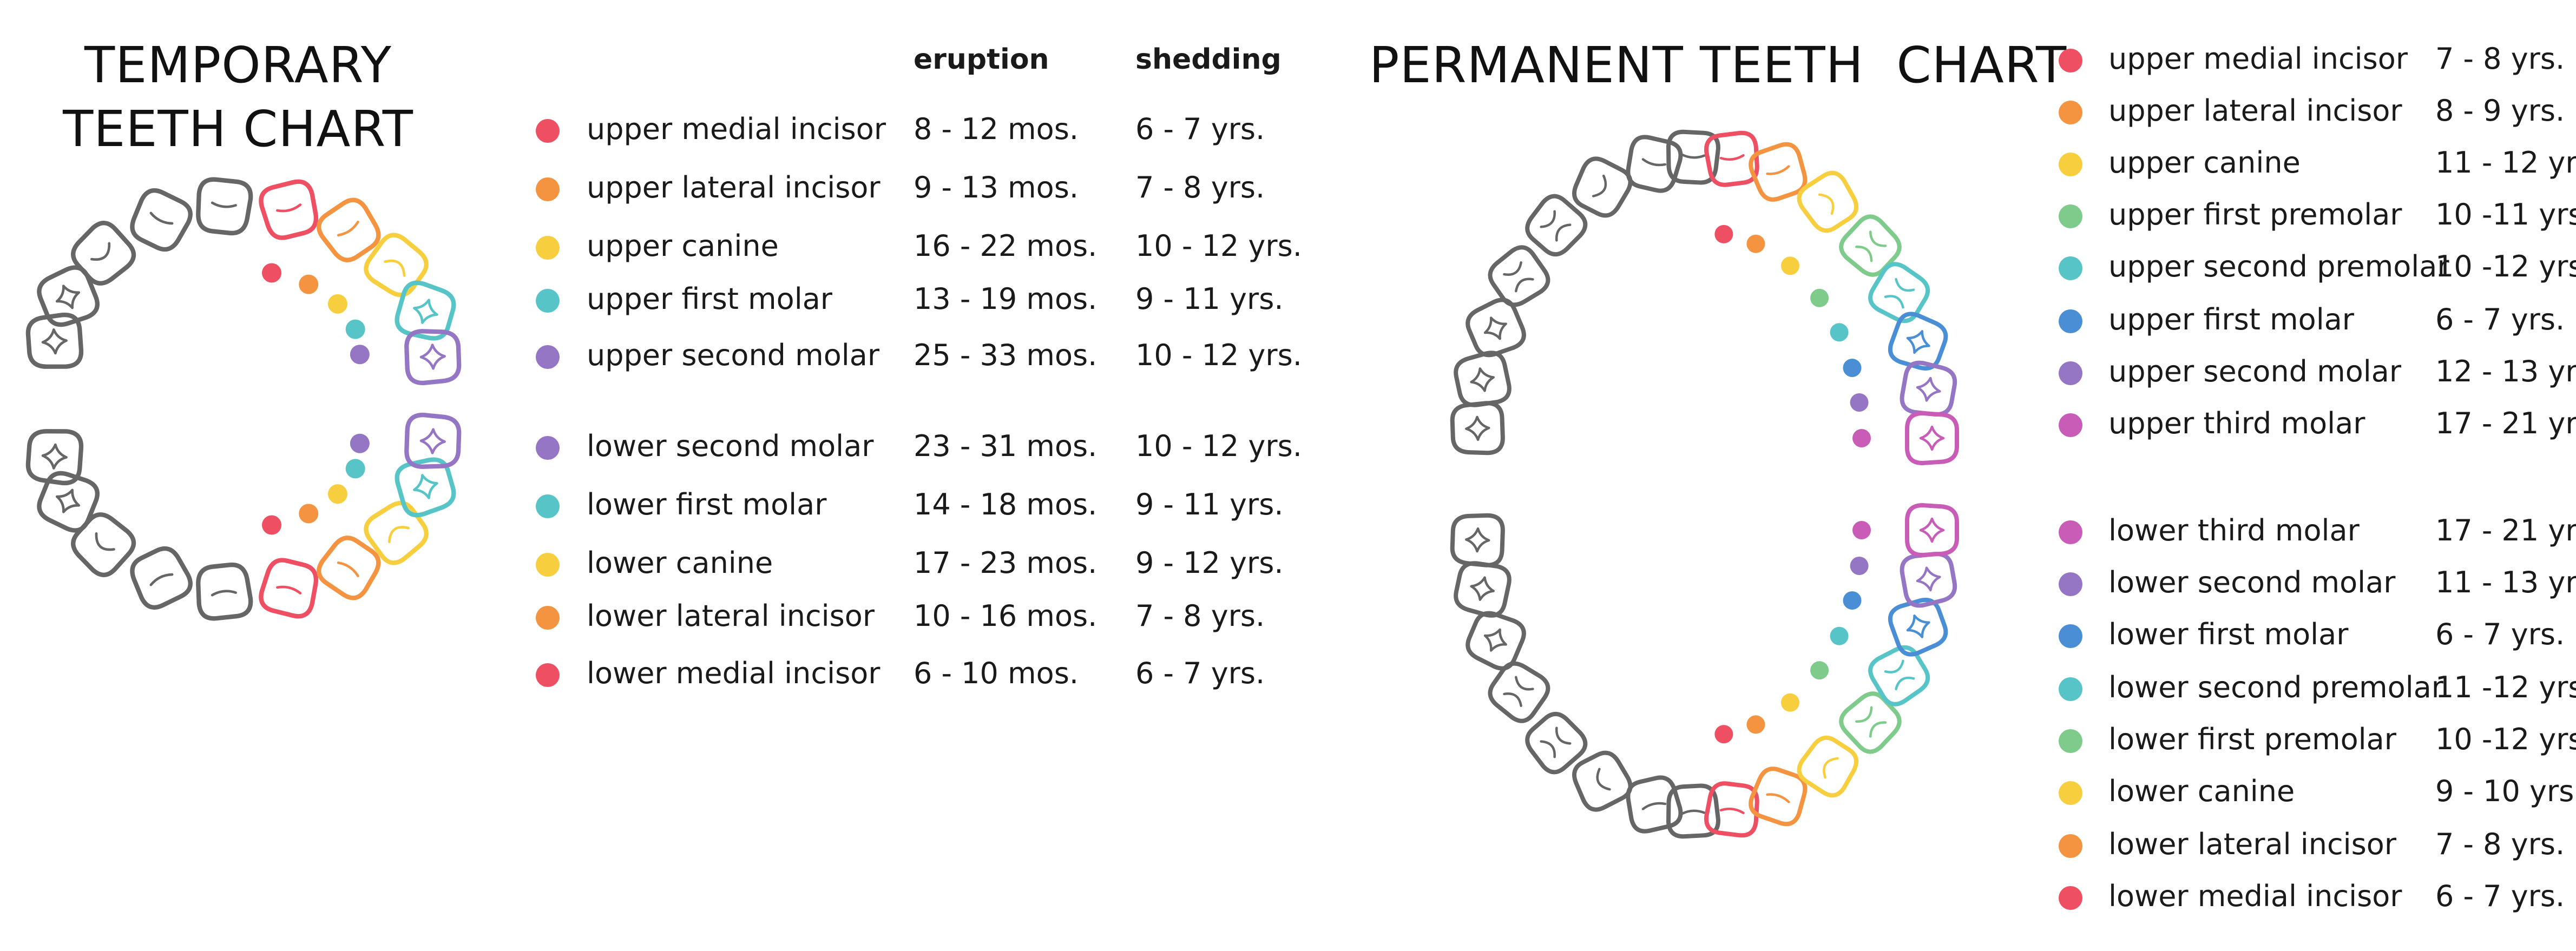 The width and height of the screenshot is (2576, 951). I want to click on tooth-name: lower first premolar, so click(2252, 739).